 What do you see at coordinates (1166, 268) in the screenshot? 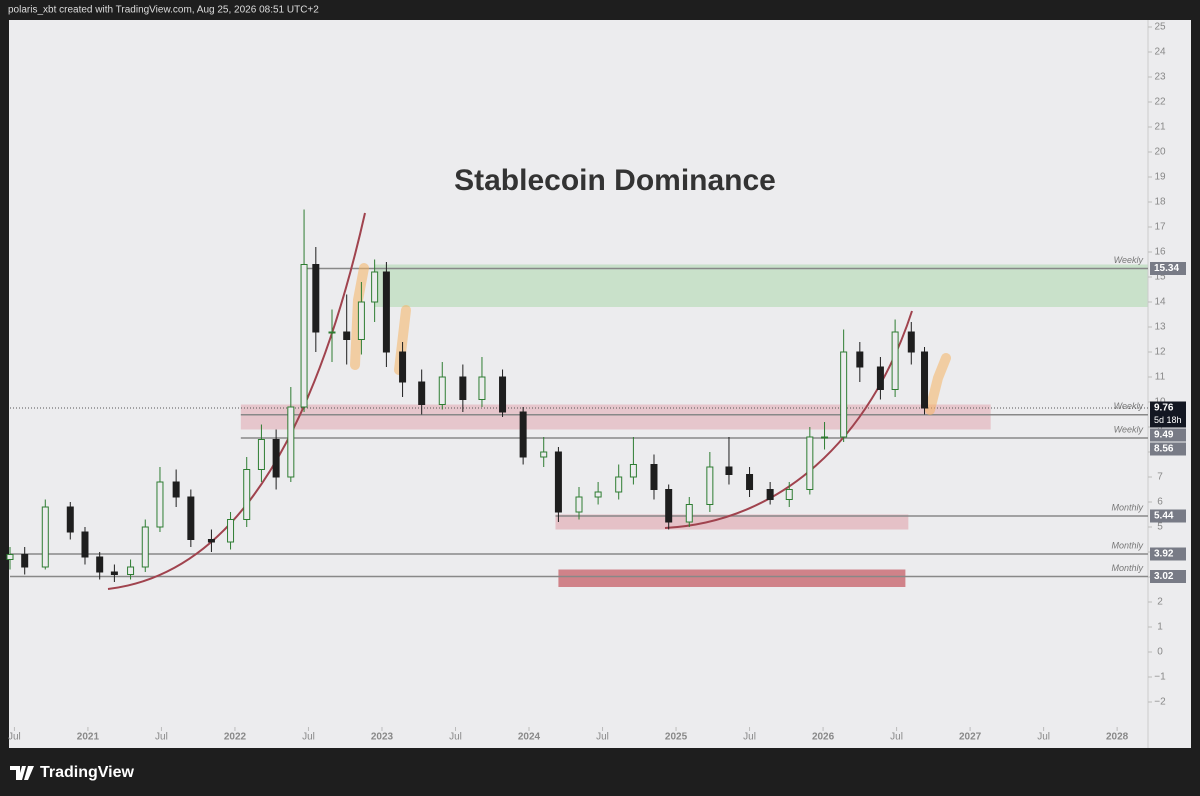
I see `price-label: 15.34` at bounding box center [1166, 268].